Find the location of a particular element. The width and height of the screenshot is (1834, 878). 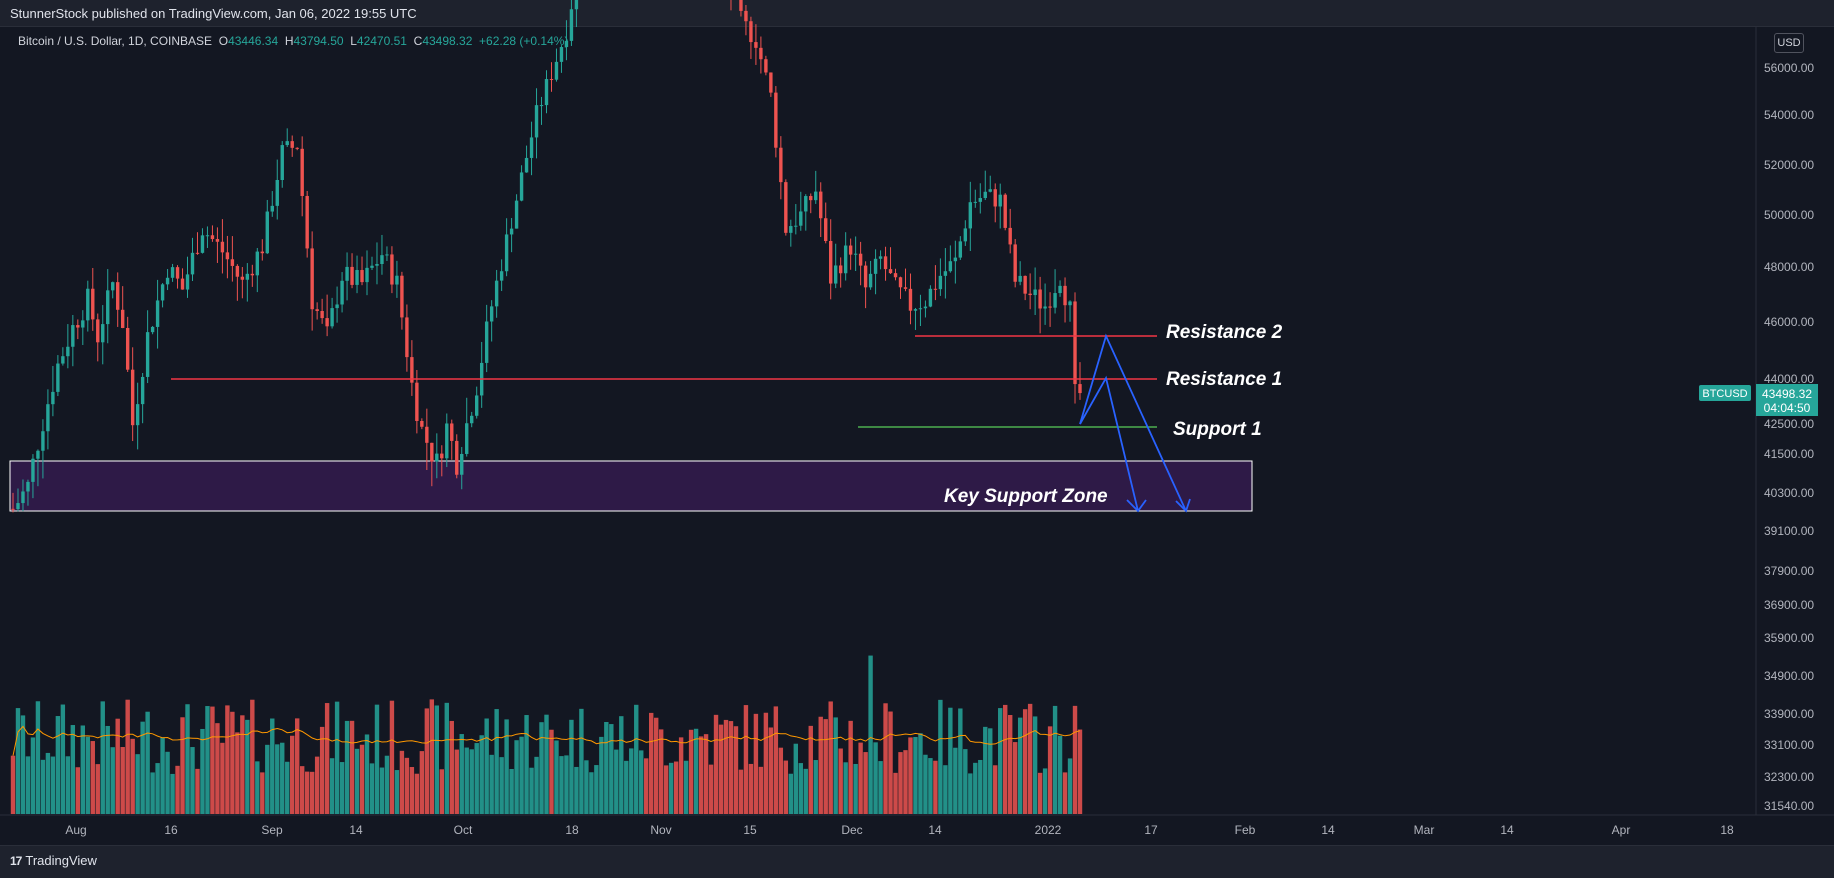

price-tick-label: 32300.00 is located at coordinates (1789, 777).